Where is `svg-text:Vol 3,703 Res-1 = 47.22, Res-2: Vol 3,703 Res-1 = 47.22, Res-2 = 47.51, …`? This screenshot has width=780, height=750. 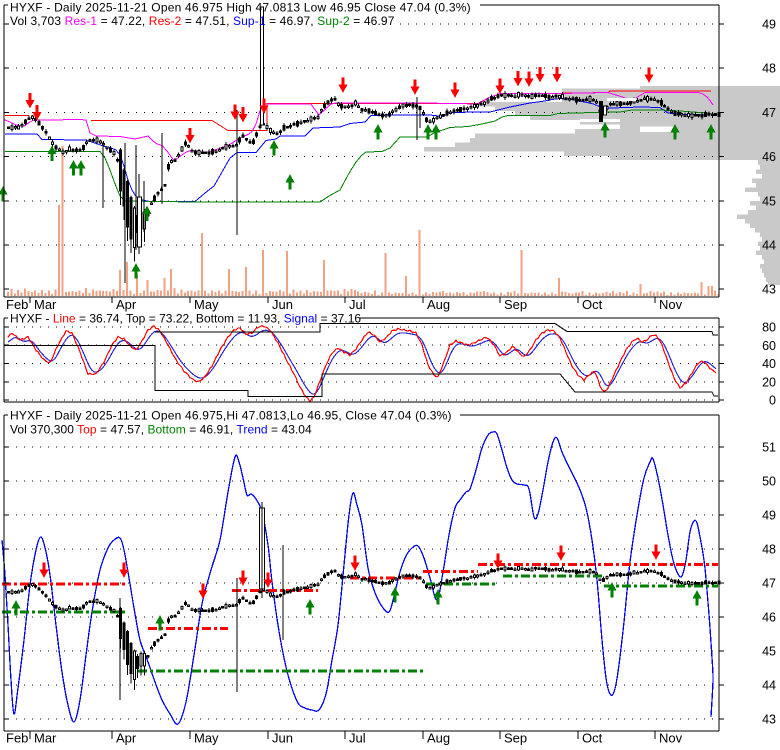
svg-text:Vol 3,703 Res-1 = 47.22, Res-2: Vol 3,703 Res-1 = 47.22, Res-2 = 47.51, … is located at coordinates (202, 21).